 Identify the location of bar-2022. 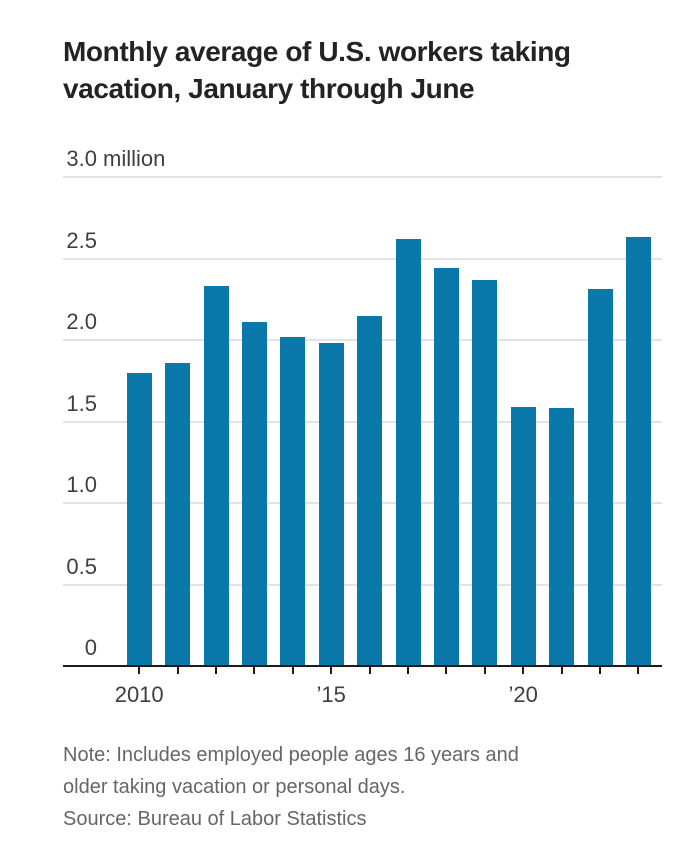
(600, 477).